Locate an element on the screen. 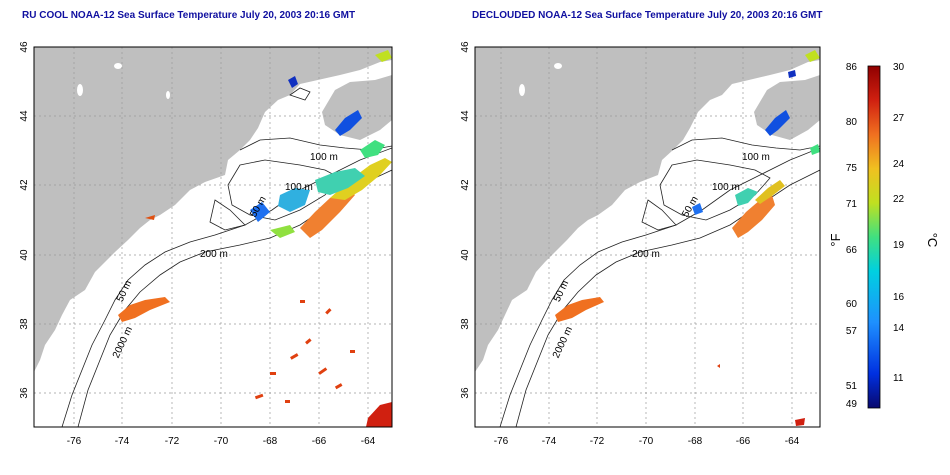 This screenshot has width=950, height=475. colorbar-c-label: °C is located at coordinates (932, 240).